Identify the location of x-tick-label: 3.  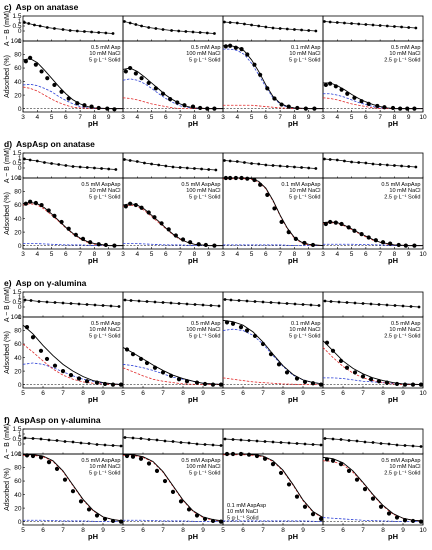
(23, 254).